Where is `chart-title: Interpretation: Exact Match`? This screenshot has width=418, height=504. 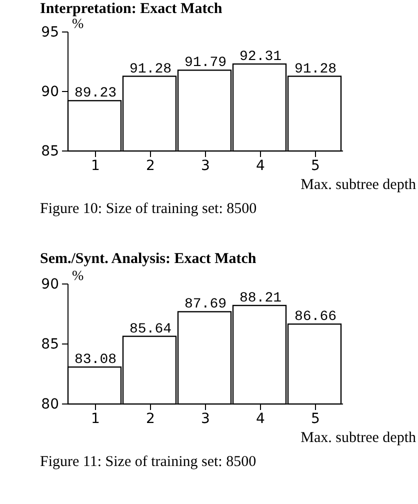 chart-title: Interpretation: Exact Match is located at coordinates (131, 9).